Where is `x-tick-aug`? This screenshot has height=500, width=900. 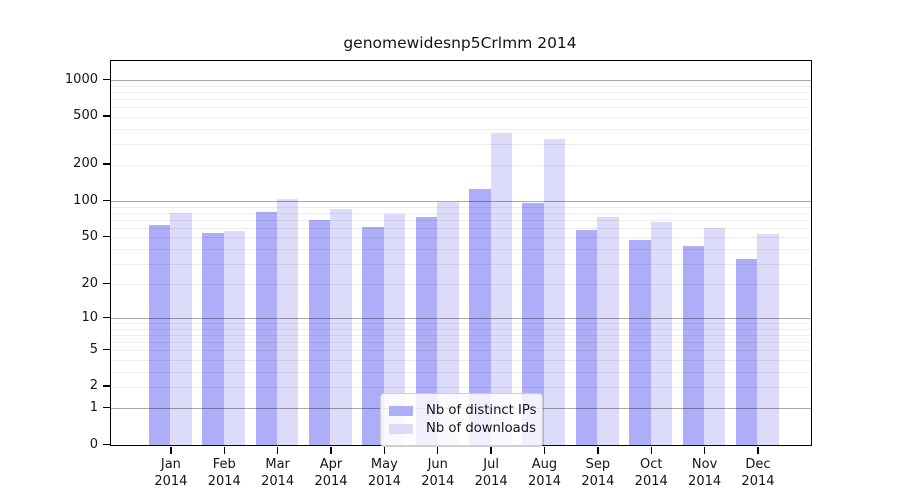 x-tick-aug is located at coordinates (544, 451).